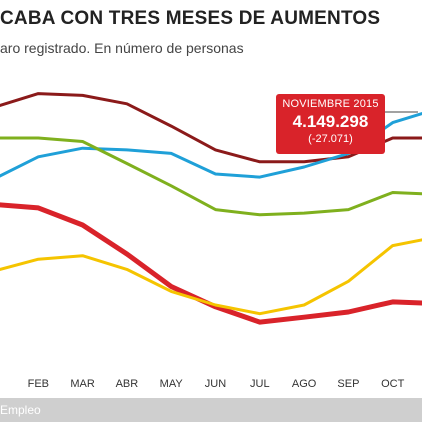 This screenshot has width=422, height=422. I want to click on x-tick-label: JUL, so click(260, 384).